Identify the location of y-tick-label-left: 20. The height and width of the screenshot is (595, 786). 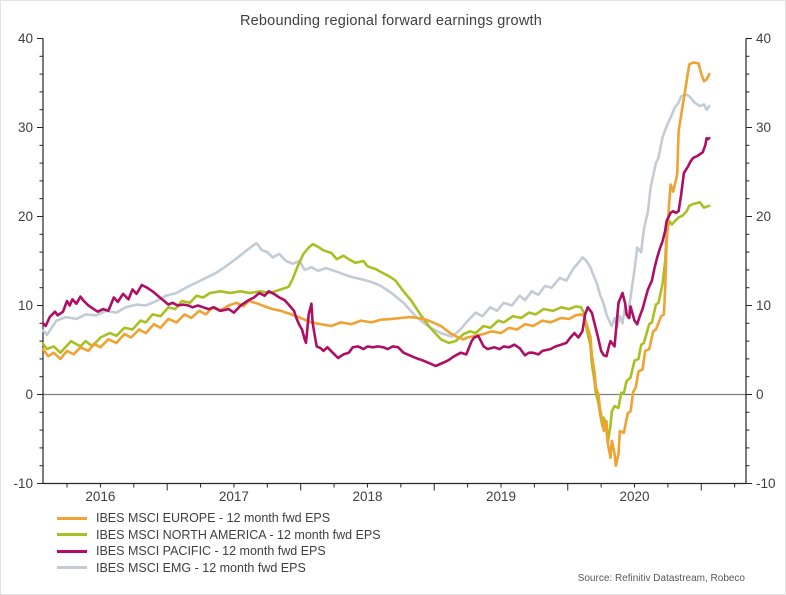
(25, 216).